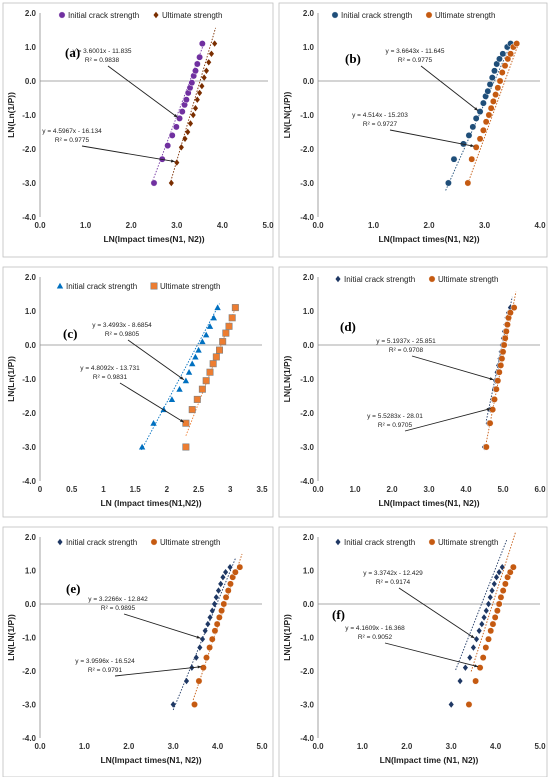 This screenshot has height=777, width=550. I want to click on trendline, so click(192, 106).